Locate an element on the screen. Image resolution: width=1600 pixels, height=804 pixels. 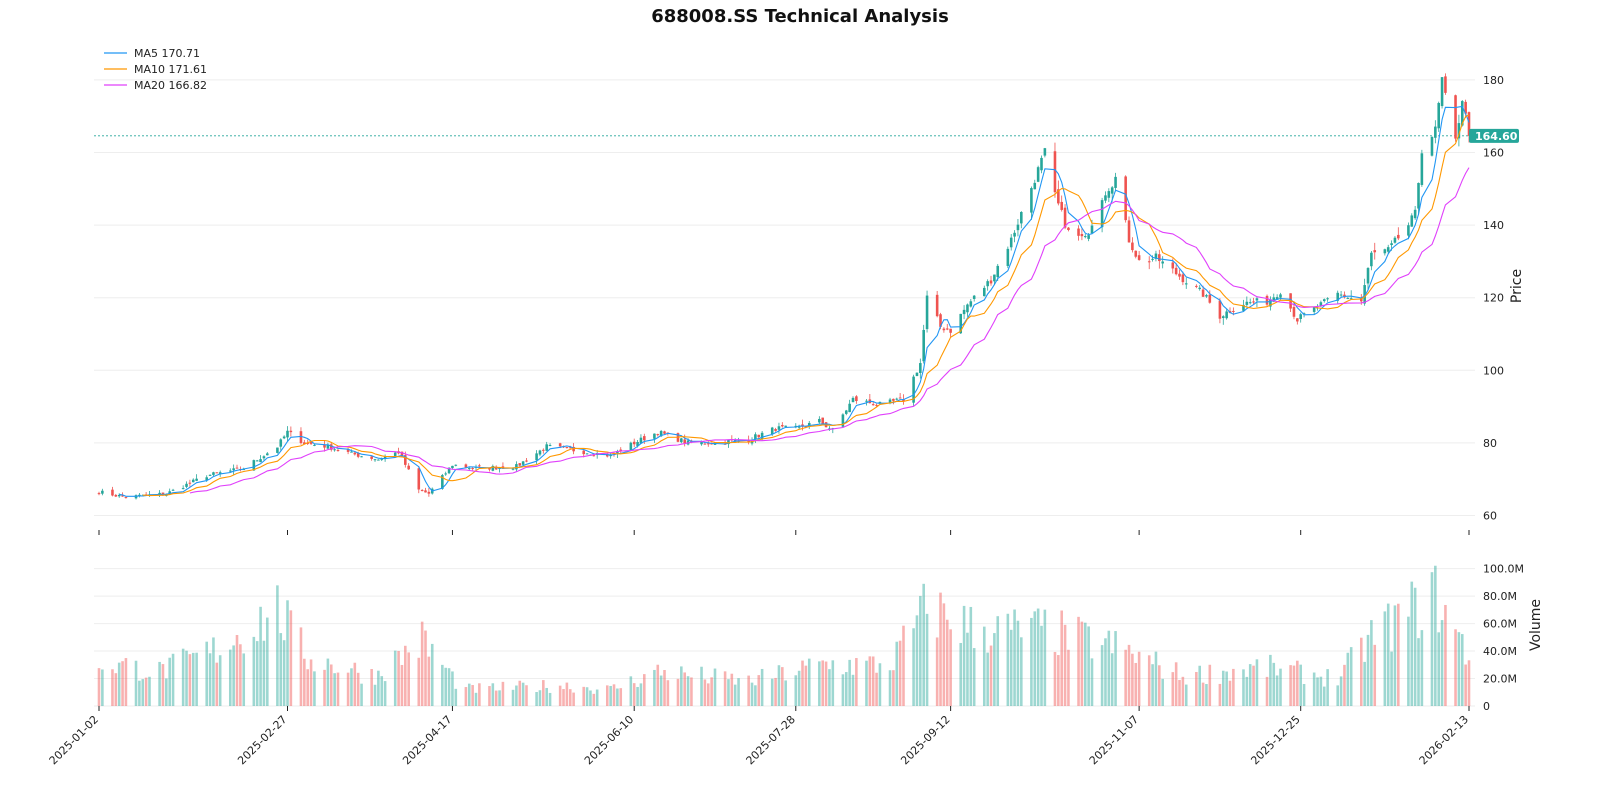
volume-tick-label: 20.0M is located at coordinates (1500, 679).